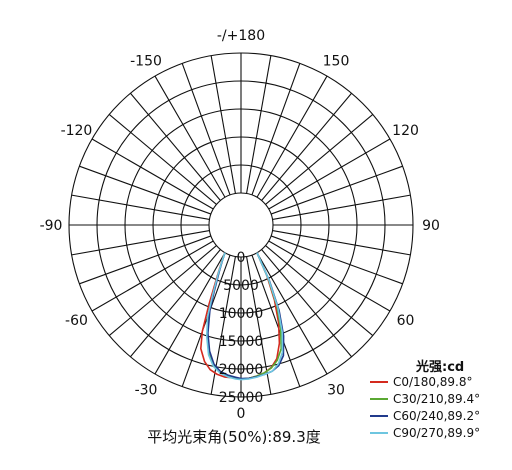 The width and height of the screenshot is (512, 470). I want to click on legend-title: 光强:cd, so click(439, 367).